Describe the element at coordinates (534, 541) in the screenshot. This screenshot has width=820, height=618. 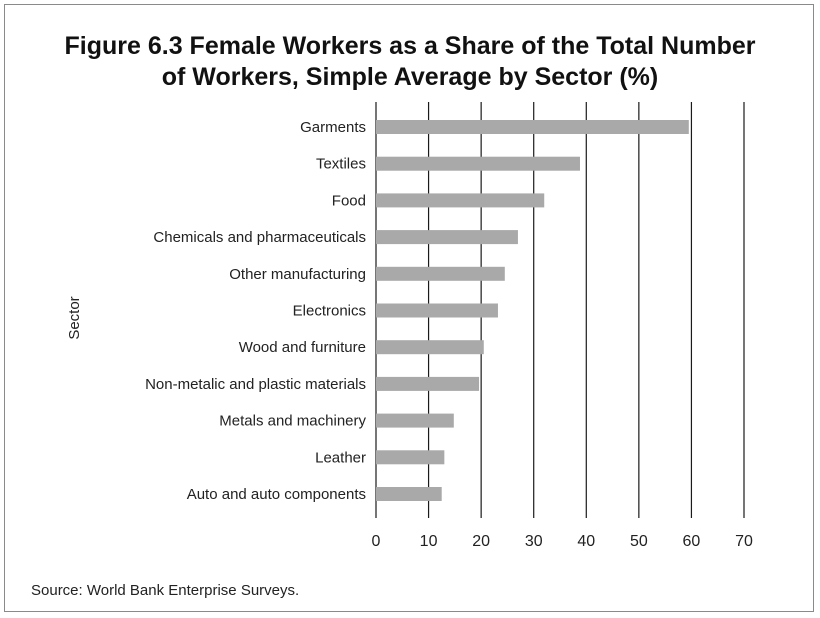
I see `x-tick-label: 30` at that location.